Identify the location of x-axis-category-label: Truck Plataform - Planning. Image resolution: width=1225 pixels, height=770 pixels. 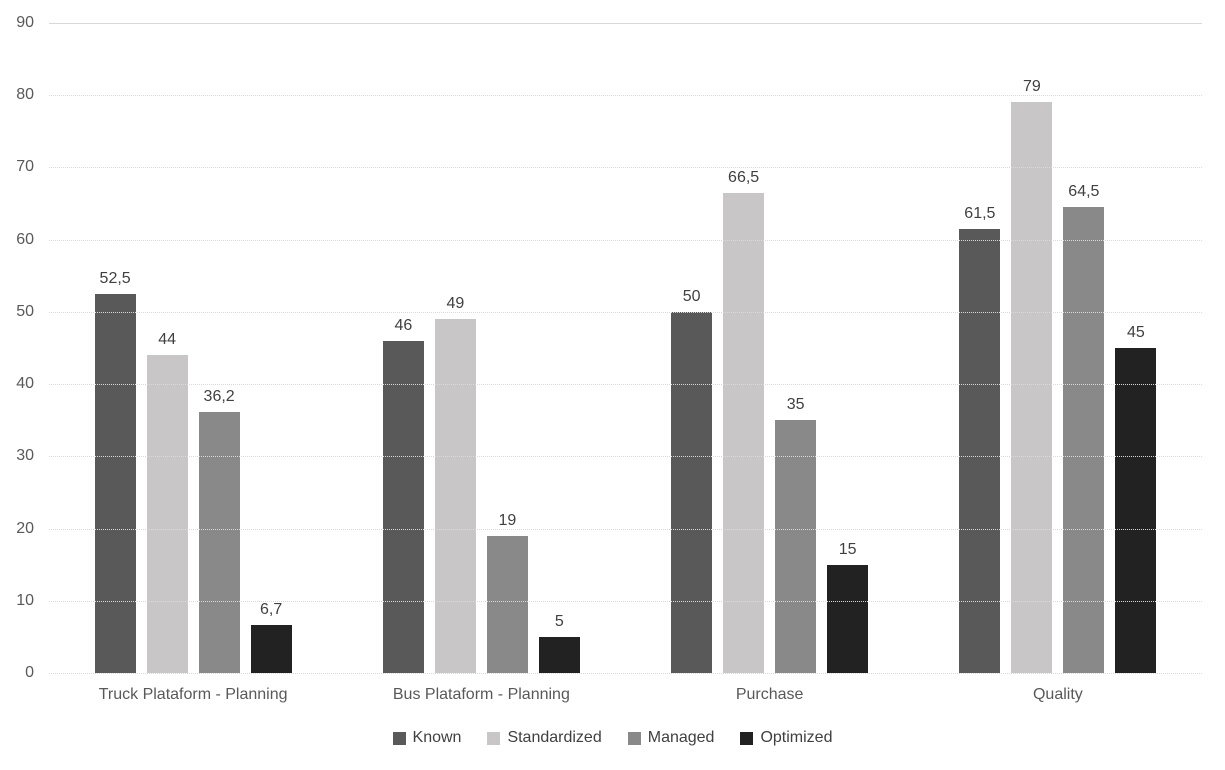
(193, 694).